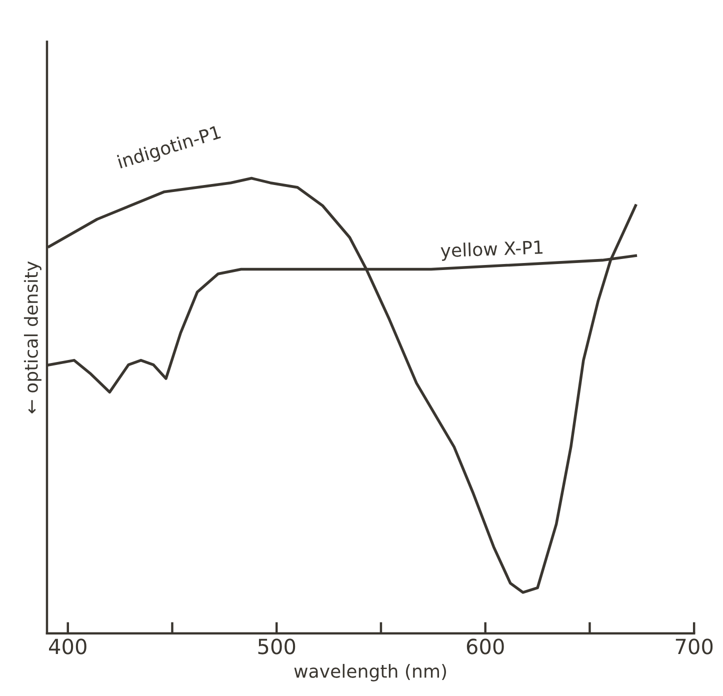  I want to click on x-axis-title: wavelength (nm), so click(370, 673).